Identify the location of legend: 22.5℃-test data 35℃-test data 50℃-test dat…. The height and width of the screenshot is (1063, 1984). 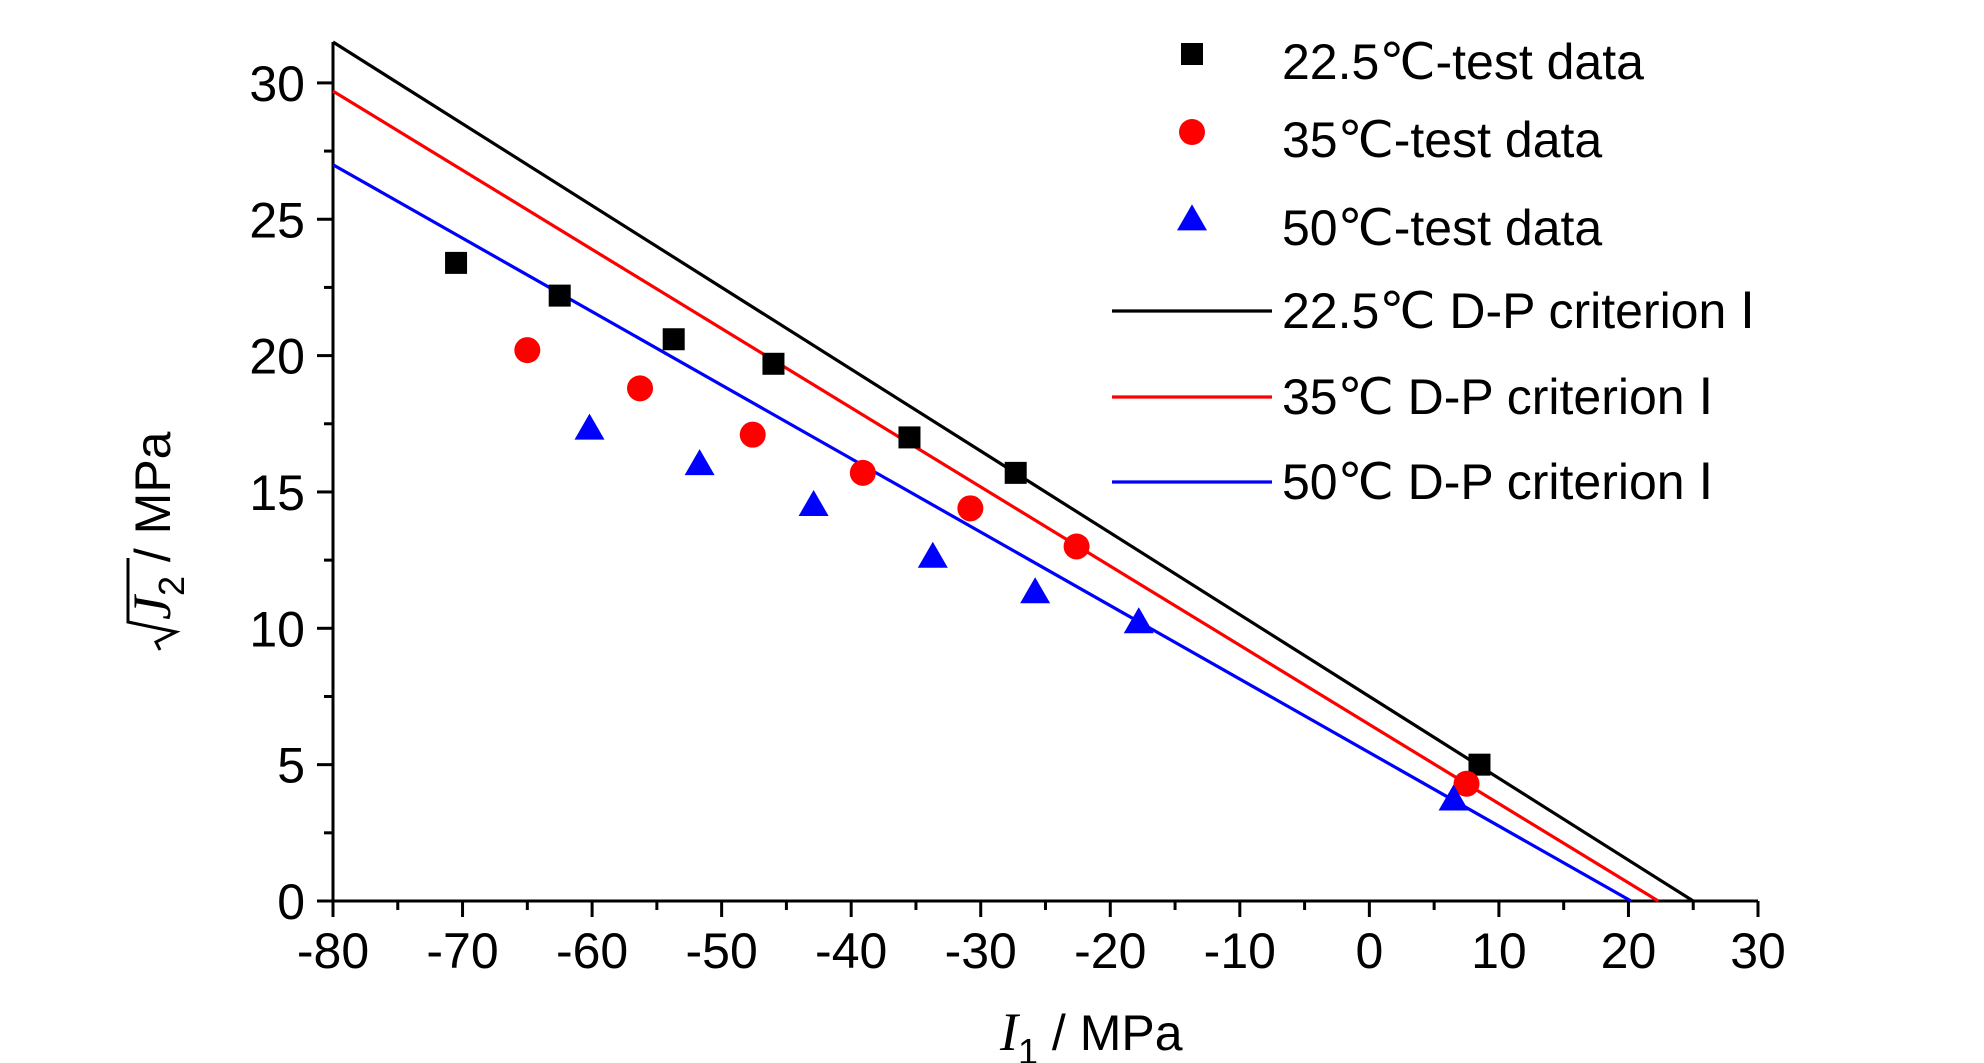
(1433, 272).